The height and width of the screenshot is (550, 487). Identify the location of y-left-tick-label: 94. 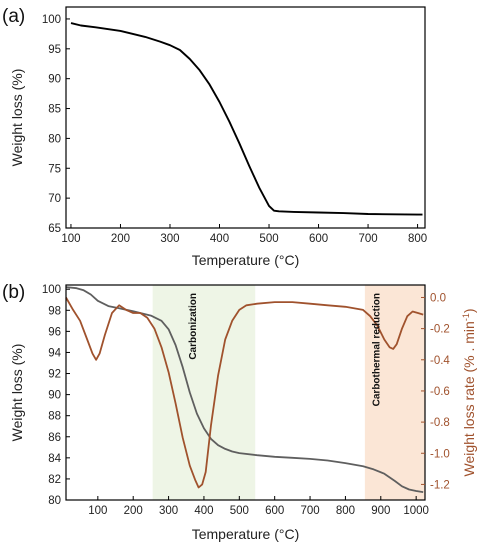
(54, 353).